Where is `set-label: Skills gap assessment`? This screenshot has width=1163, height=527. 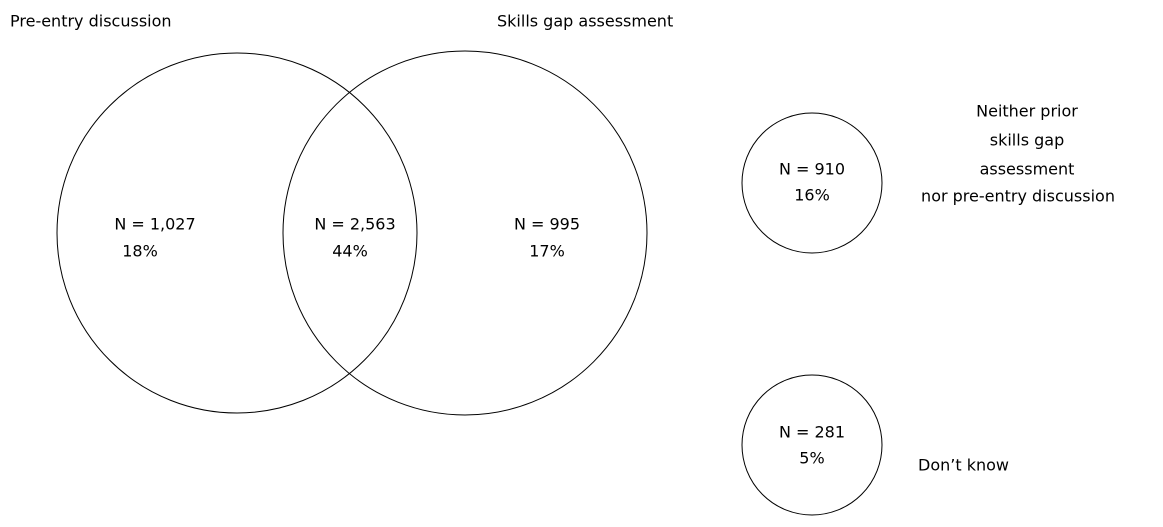 set-label: Skills gap assessment is located at coordinates (585, 21).